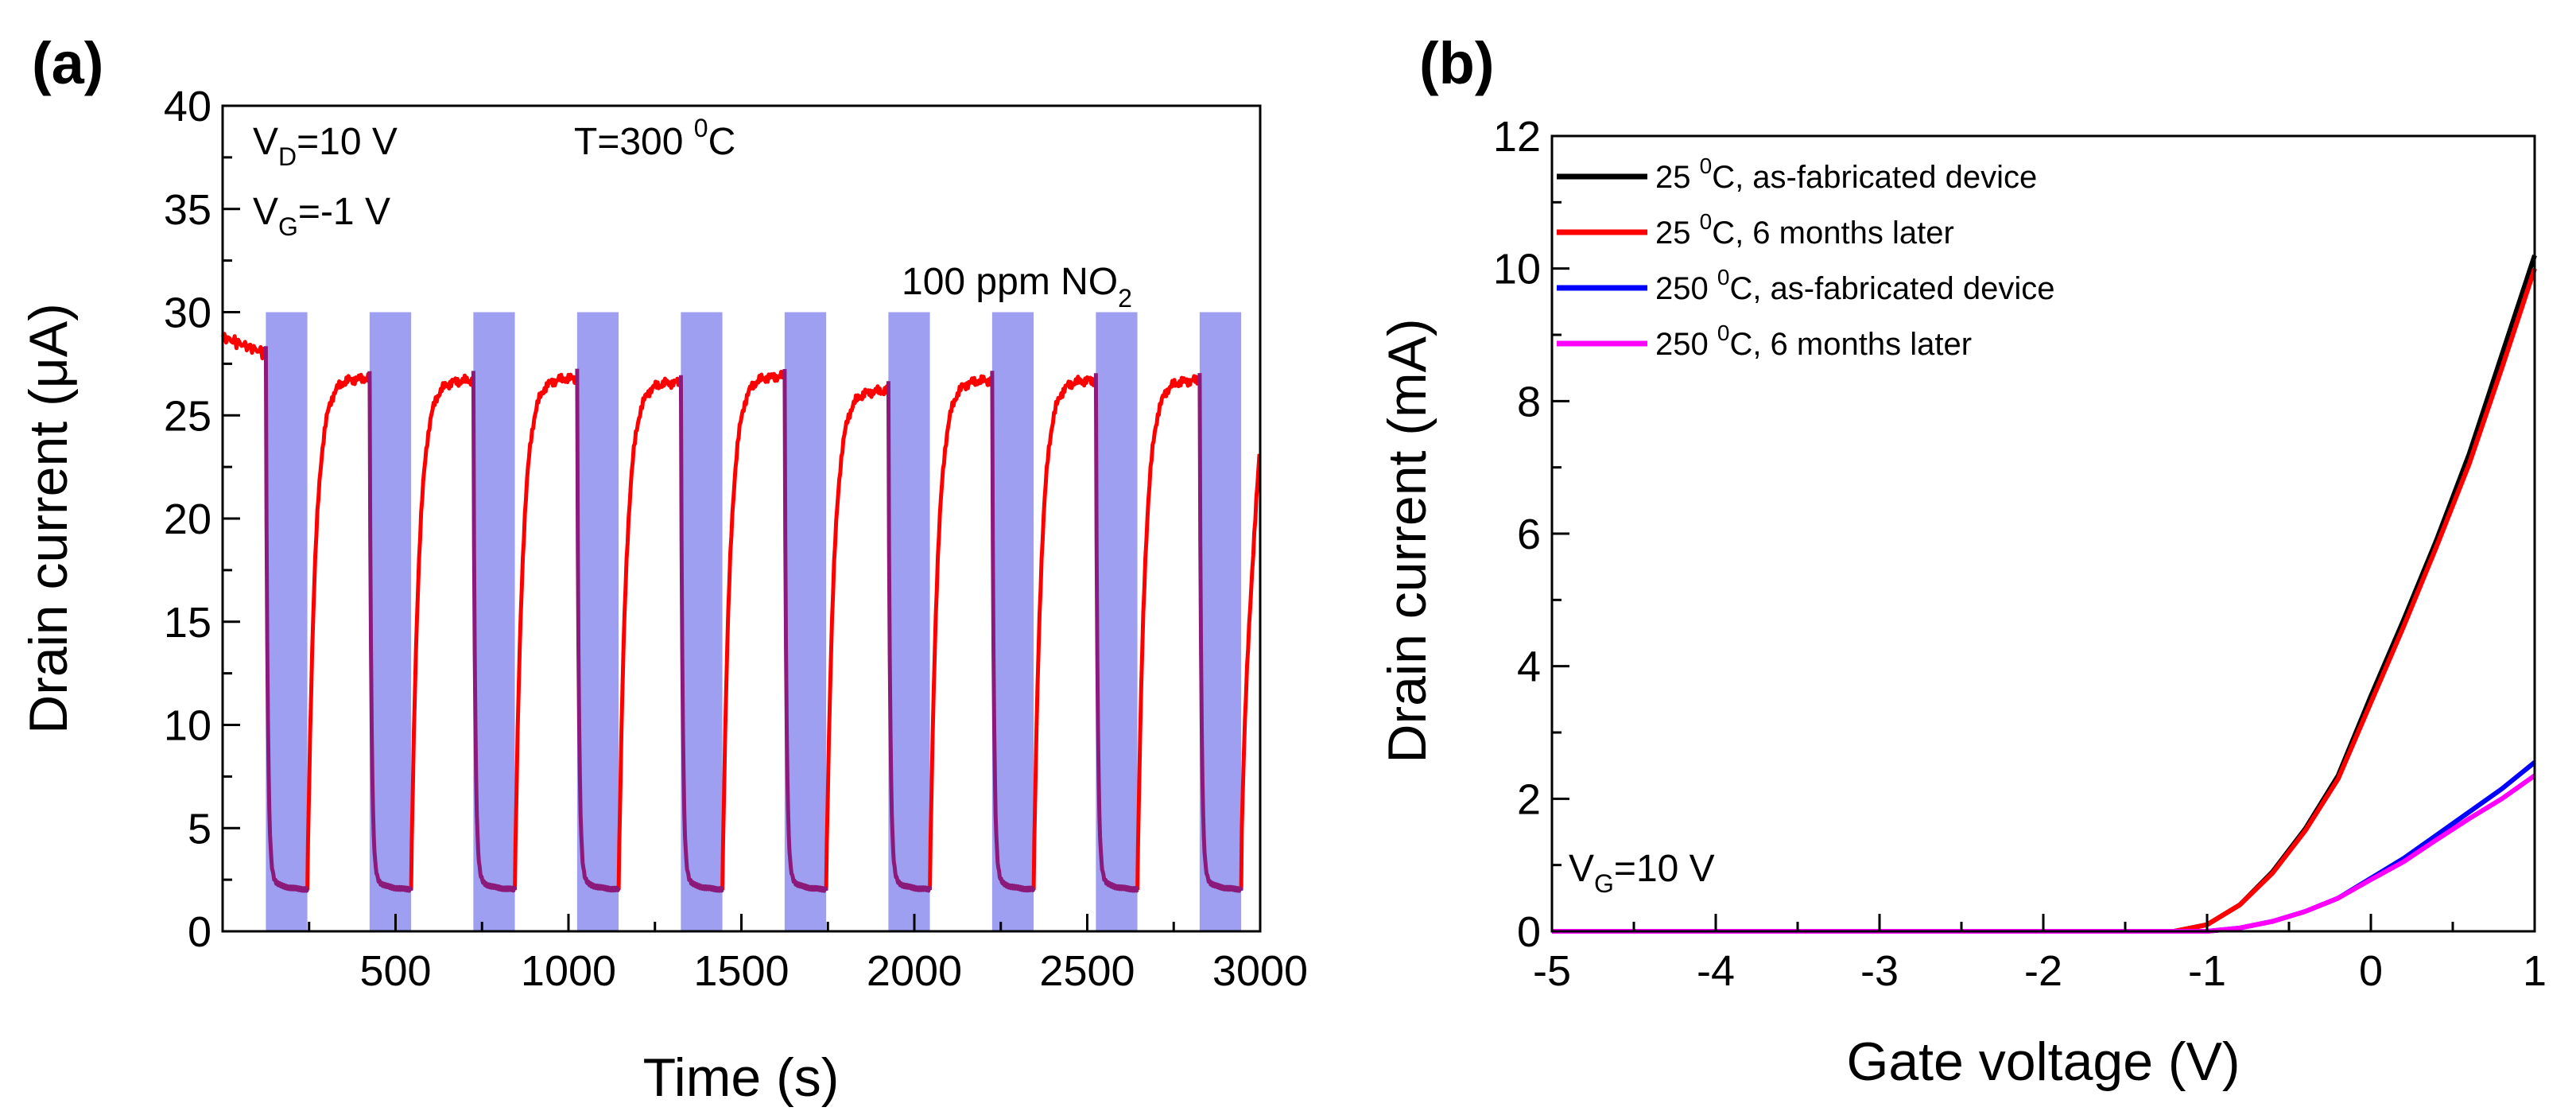 This screenshot has width=2576, height=1119. What do you see at coordinates (1716, 971) in the screenshot?
I see `x-tick-label-b--4: -4` at bounding box center [1716, 971].